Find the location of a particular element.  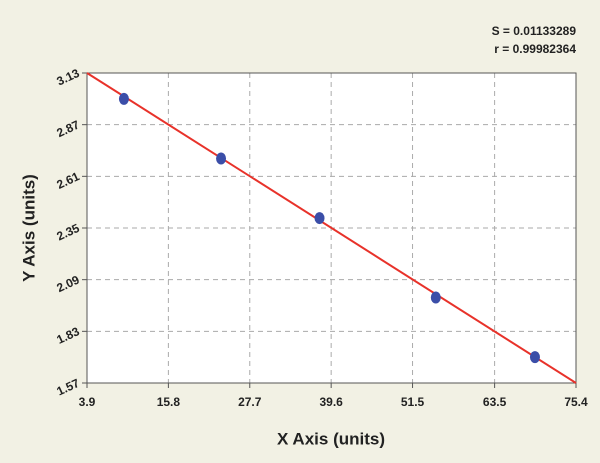

y-axis-title: Y Axis (units) is located at coordinates (28, 228).